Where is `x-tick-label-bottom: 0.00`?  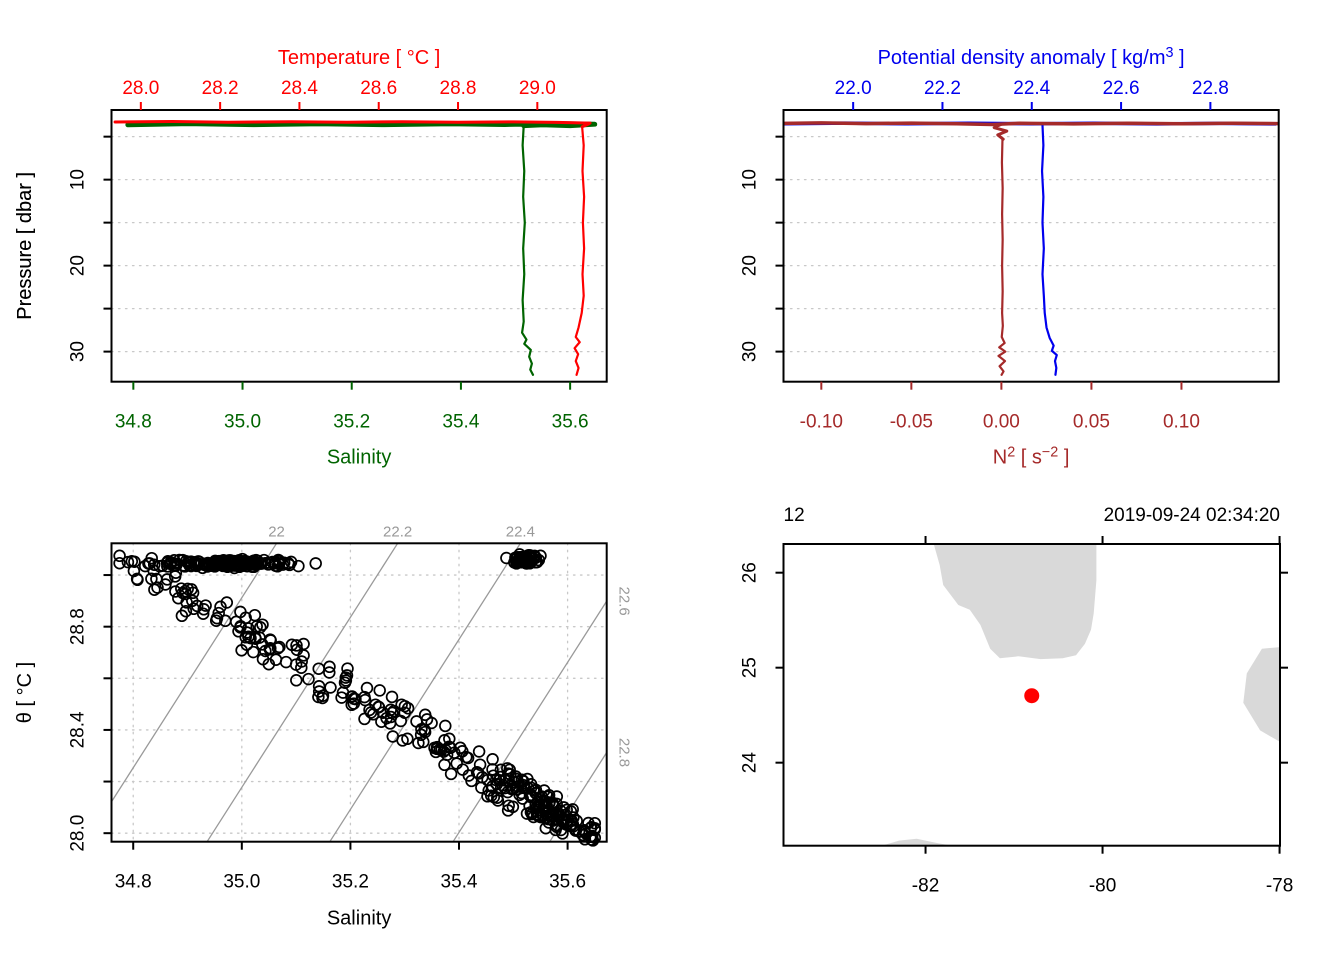 x-tick-label-bottom: 0.00 is located at coordinates (1001, 422).